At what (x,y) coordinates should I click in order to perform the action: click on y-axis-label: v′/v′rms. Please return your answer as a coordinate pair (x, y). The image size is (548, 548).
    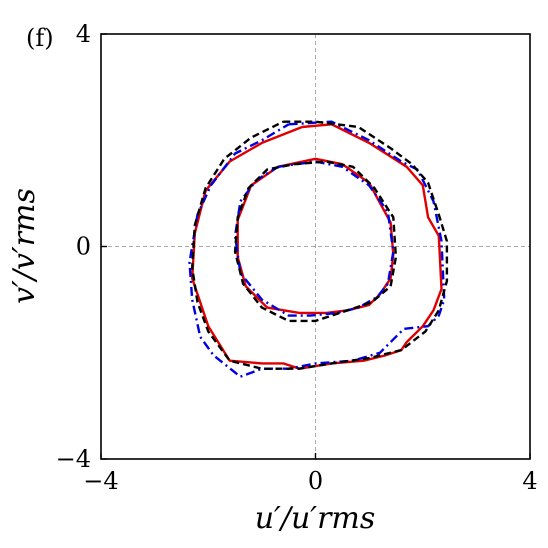
    Looking at the image, I should click on (24, 246).